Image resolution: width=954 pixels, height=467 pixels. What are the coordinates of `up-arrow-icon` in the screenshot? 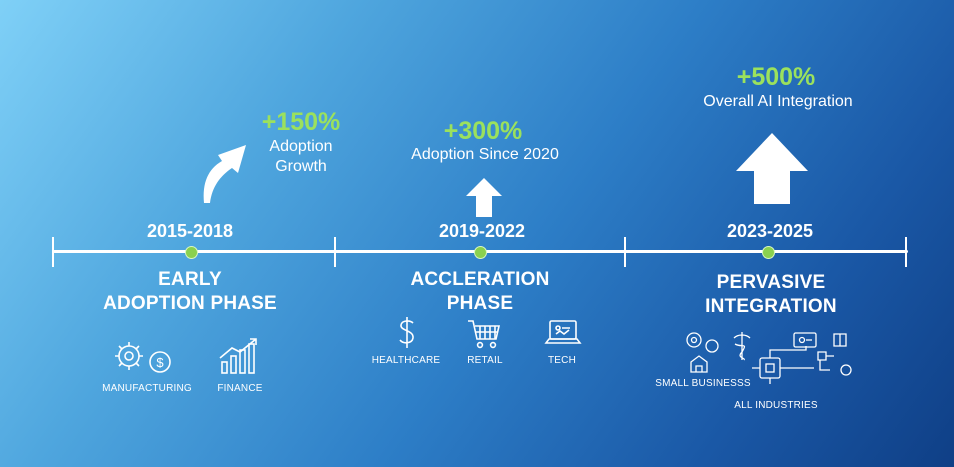 It's located at (484, 199).